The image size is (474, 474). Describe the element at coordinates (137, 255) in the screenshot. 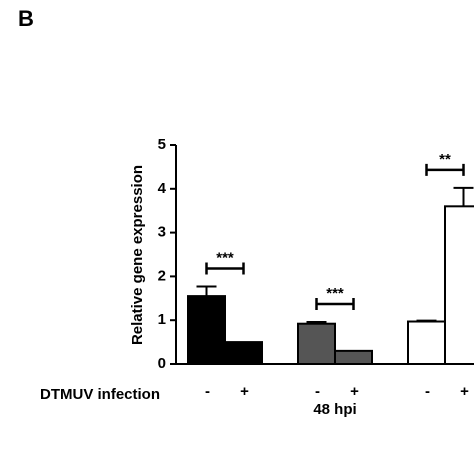

I see `y-axis-label: Relative gene expression` at that location.